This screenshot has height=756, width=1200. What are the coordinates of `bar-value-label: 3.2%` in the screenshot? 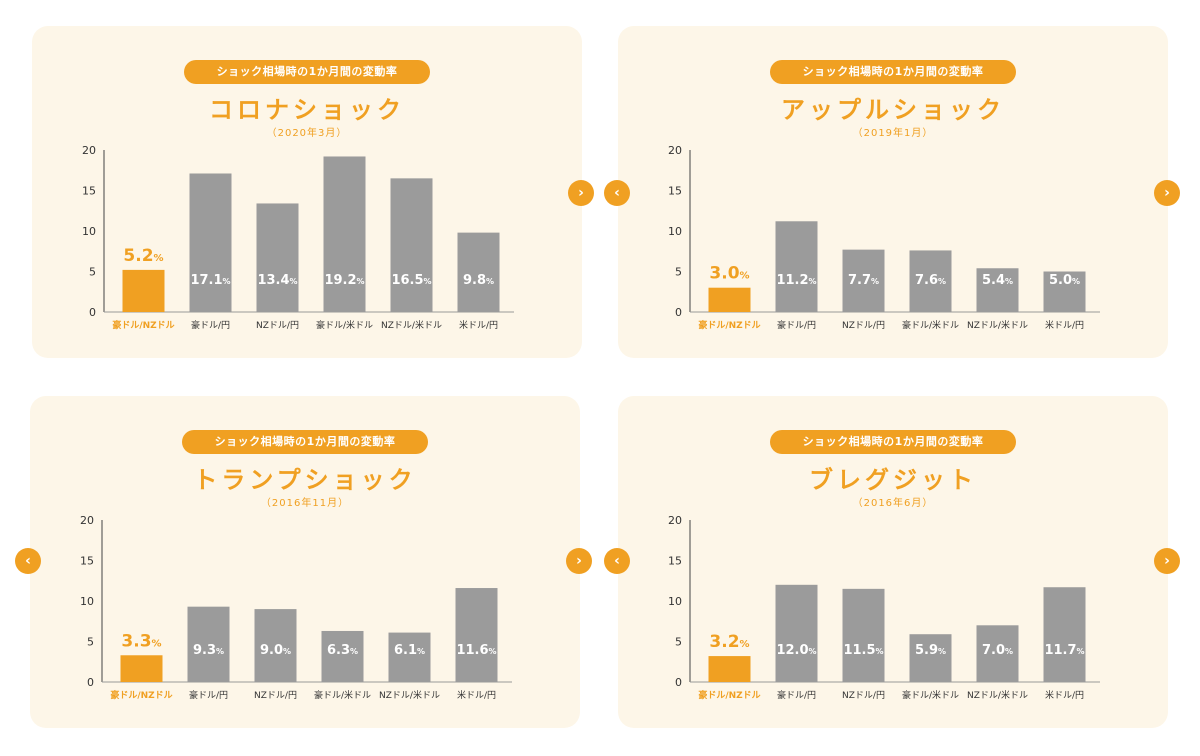 It's located at (729, 642).